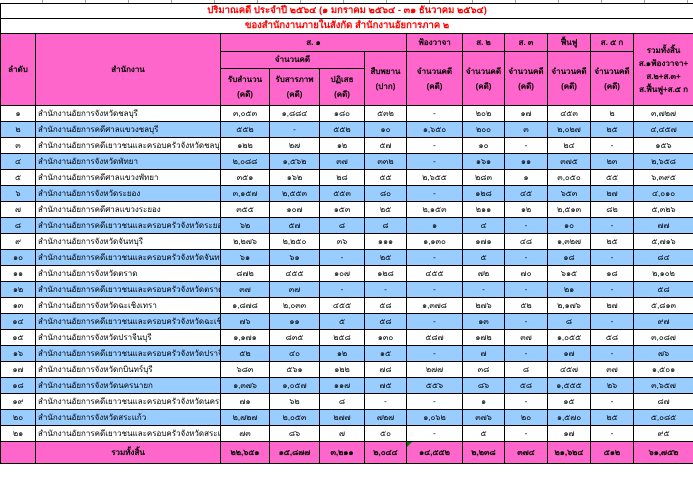 This screenshot has height=490, width=693. What do you see at coordinates (294, 257) in the screenshot?
I see `value-cell: ๖๑` at bounding box center [294, 257].